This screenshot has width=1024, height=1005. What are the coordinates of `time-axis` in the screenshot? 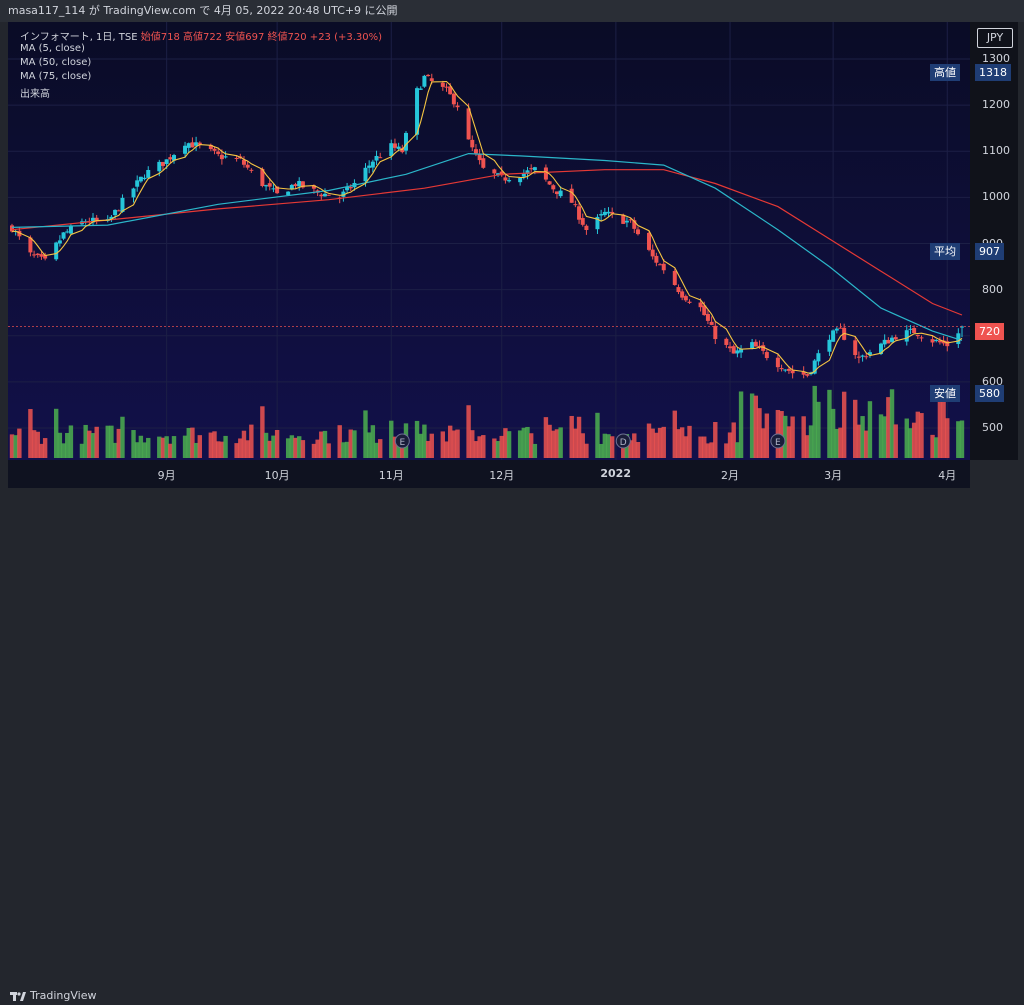 It's located at (489, 474).